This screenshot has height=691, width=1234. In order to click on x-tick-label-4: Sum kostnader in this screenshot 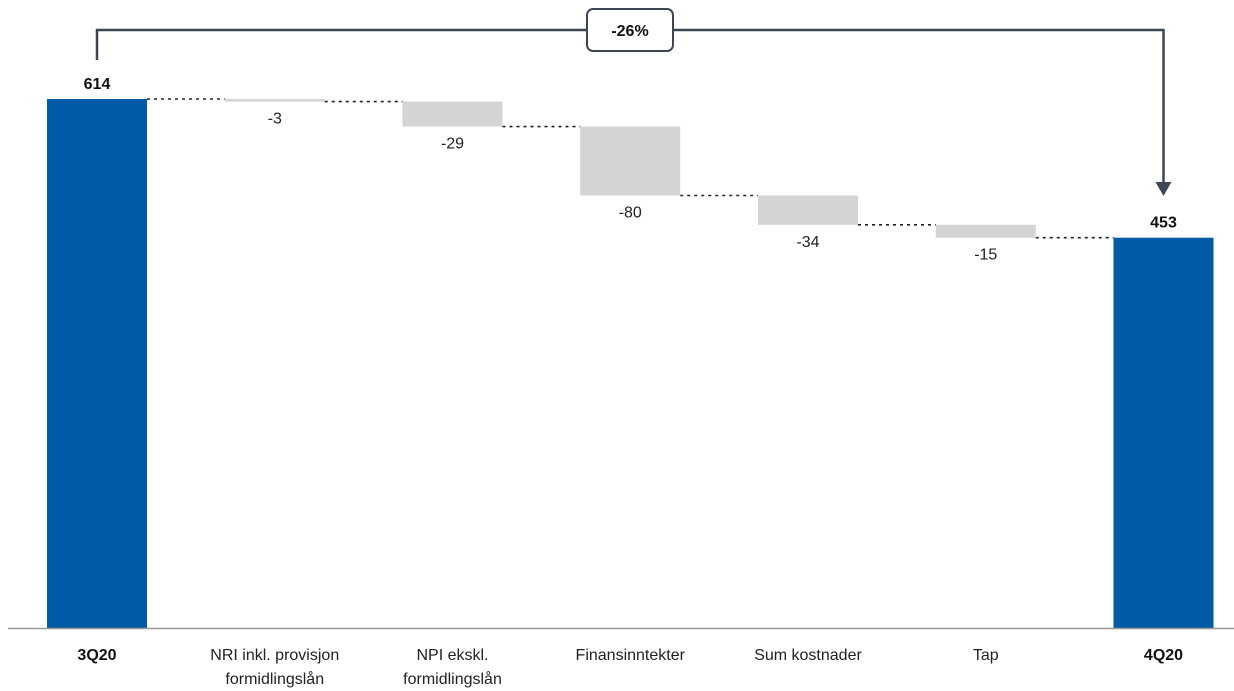, I will do `click(808, 655)`.